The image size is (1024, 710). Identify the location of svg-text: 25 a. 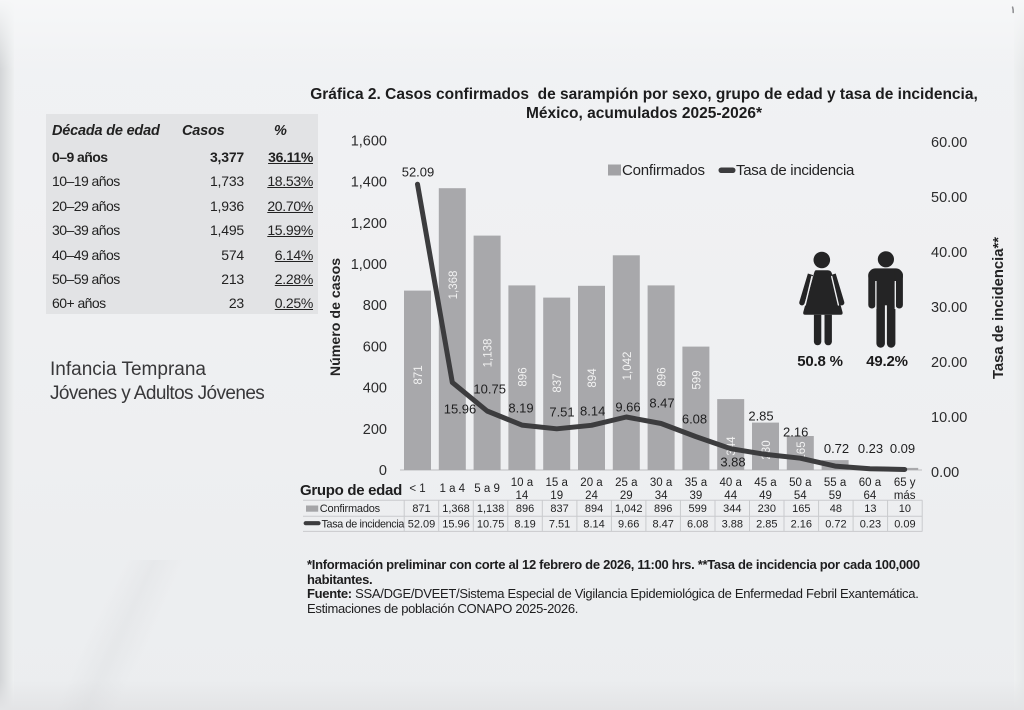
(626, 483).